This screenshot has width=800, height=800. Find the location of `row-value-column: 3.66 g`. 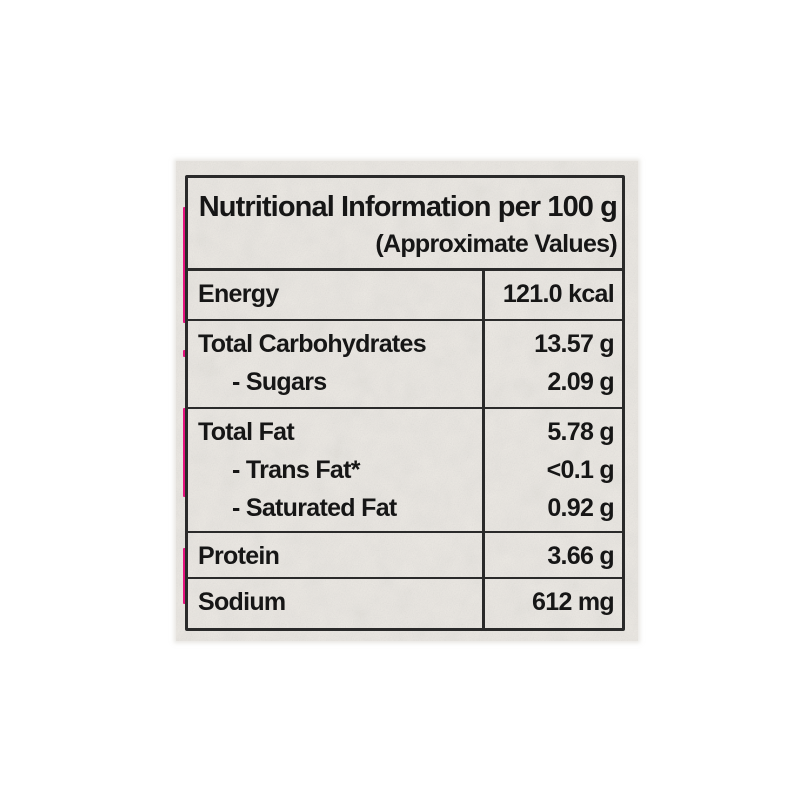

row-value-column: 3.66 g is located at coordinates (553, 555).